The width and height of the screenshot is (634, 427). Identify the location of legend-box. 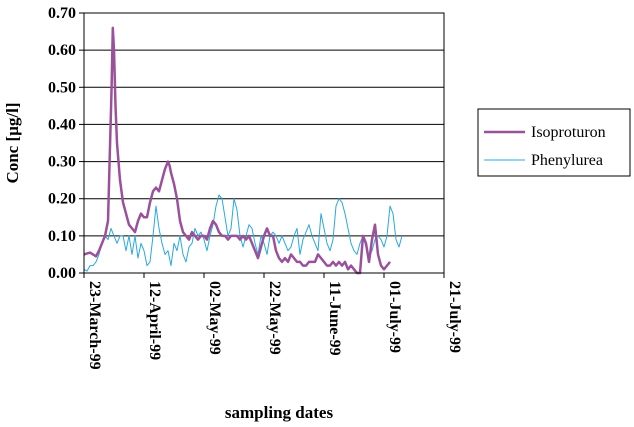
(554, 142).